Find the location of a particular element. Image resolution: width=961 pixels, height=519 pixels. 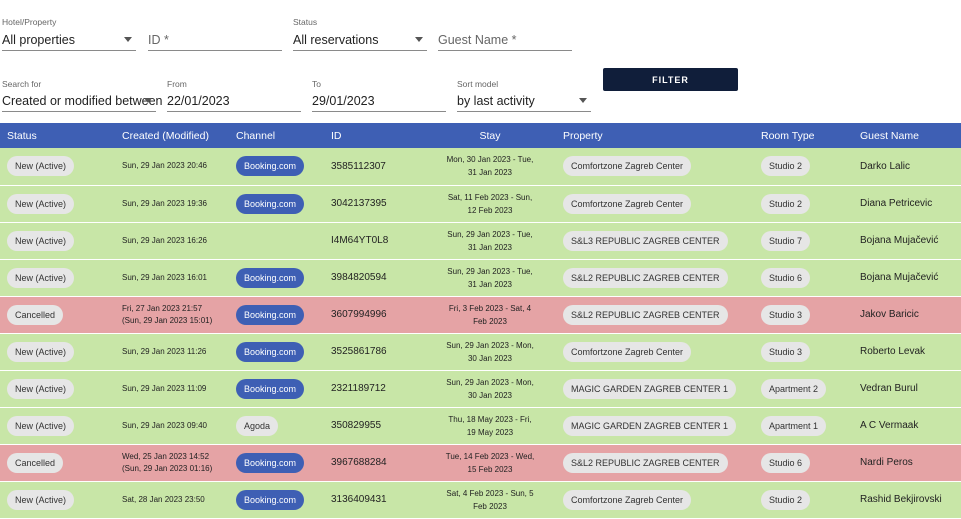

stay-line-2: 19 May 2023 is located at coordinates (490, 432).